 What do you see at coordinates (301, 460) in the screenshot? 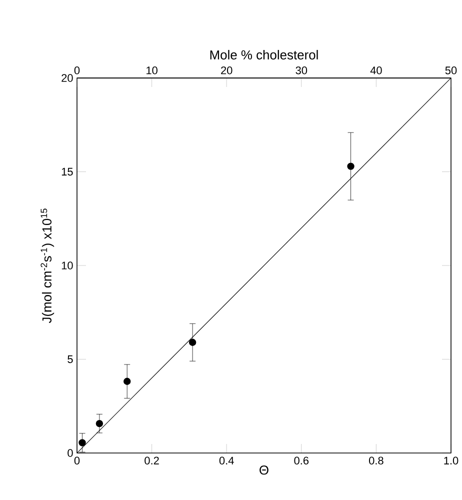
I see `x-tick-label: 0.6` at bounding box center [301, 460].